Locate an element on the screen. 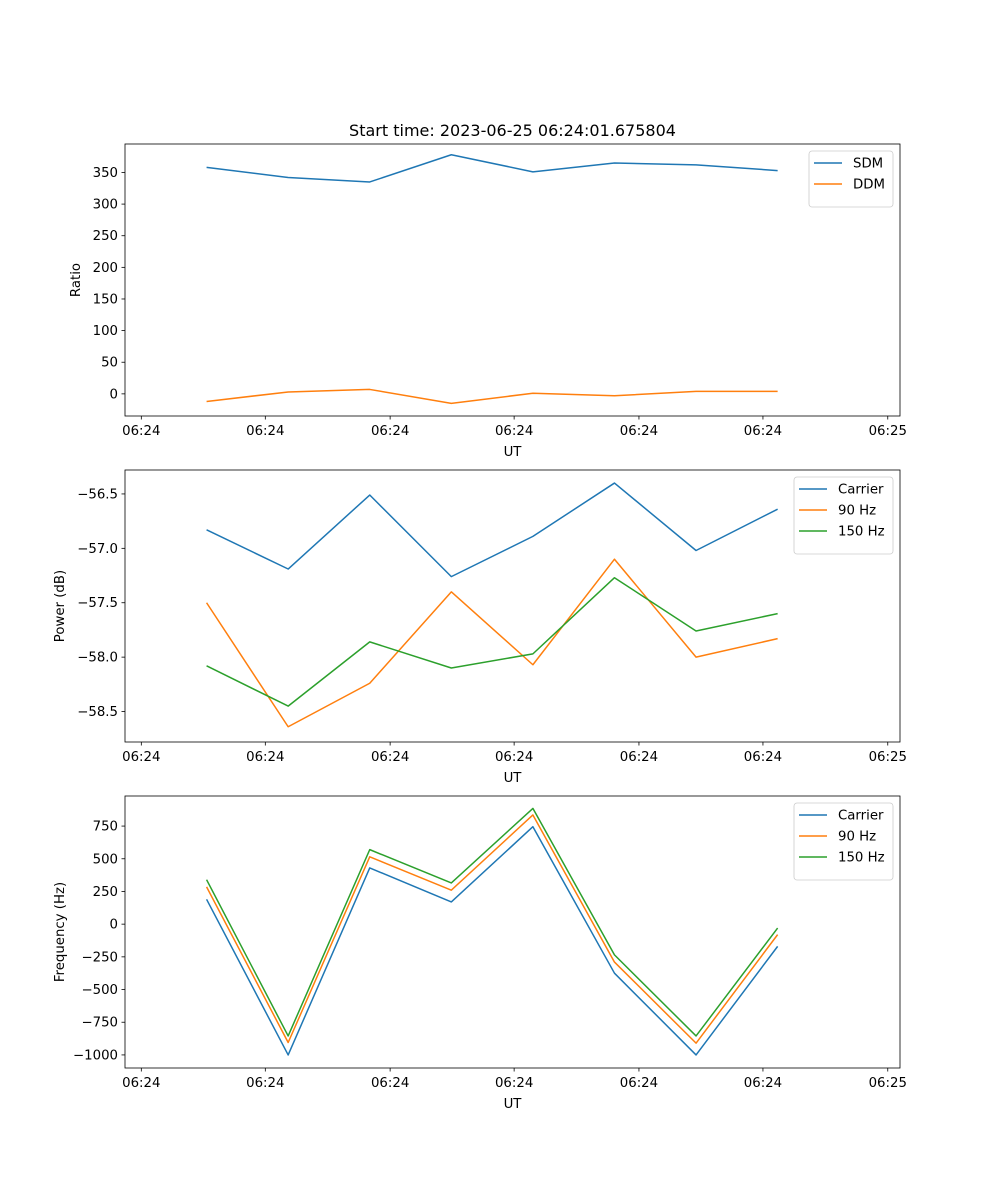  legend: SDM DDM is located at coordinates (851, 179).